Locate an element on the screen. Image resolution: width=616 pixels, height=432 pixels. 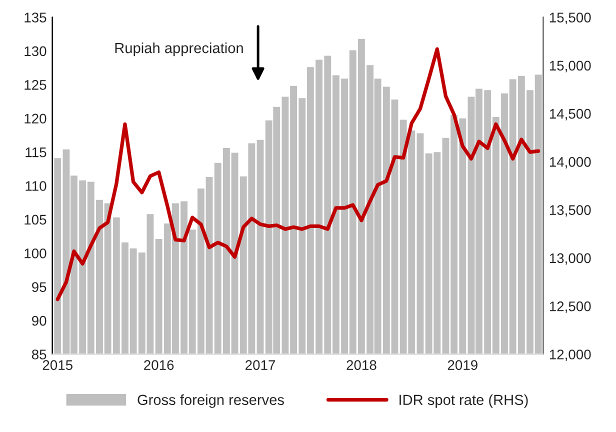
y2-tick-label: 14,500 is located at coordinates (570, 114).